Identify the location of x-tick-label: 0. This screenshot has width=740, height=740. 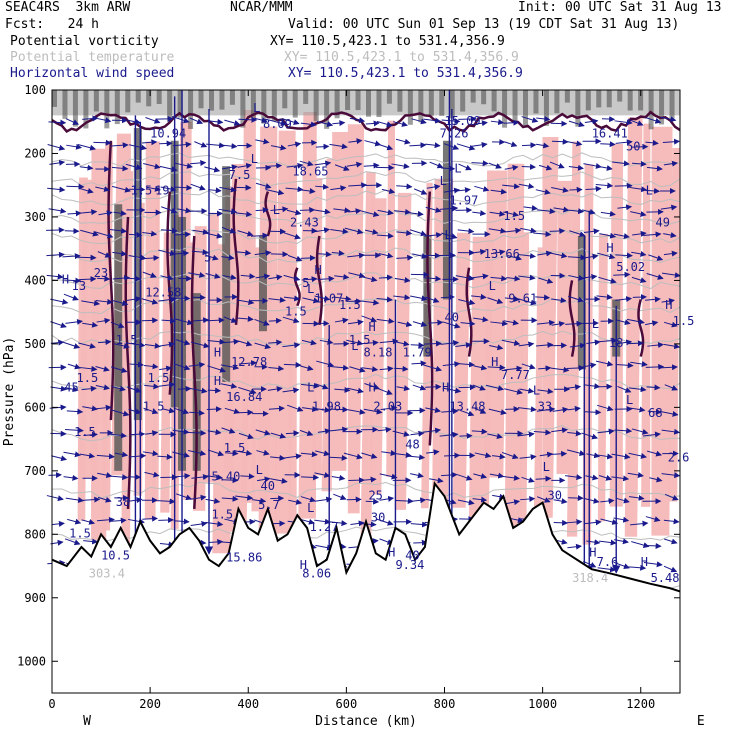
(51, 704).